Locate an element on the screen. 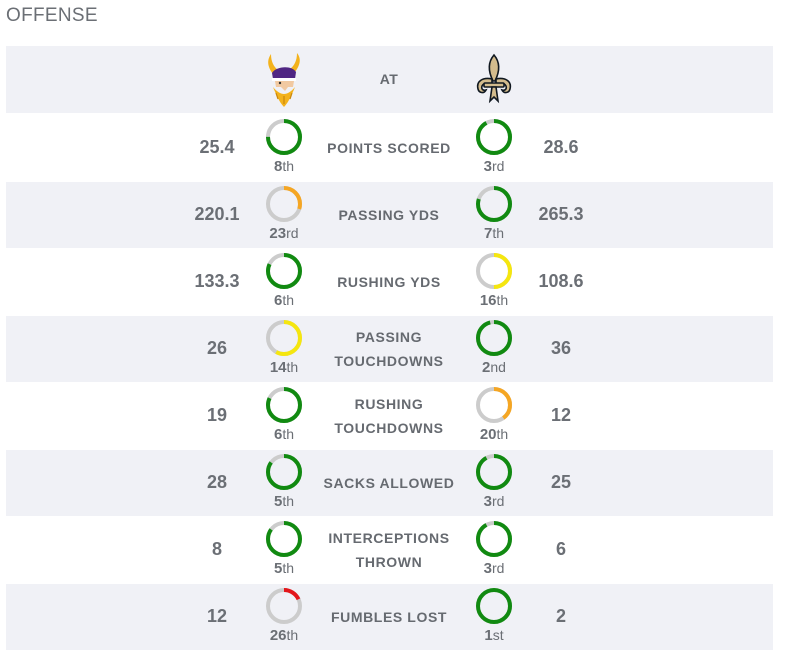 The image size is (787, 670). stat-label-line: THROWN is located at coordinates (389, 562).